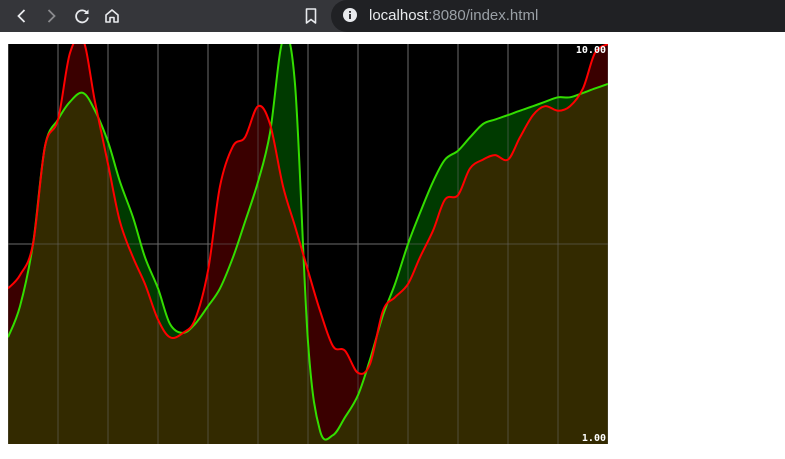 The height and width of the screenshot is (459, 785). What do you see at coordinates (591, 50) in the screenshot?
I see `y-max-label: 10.00` at bounding box center [591, 50].